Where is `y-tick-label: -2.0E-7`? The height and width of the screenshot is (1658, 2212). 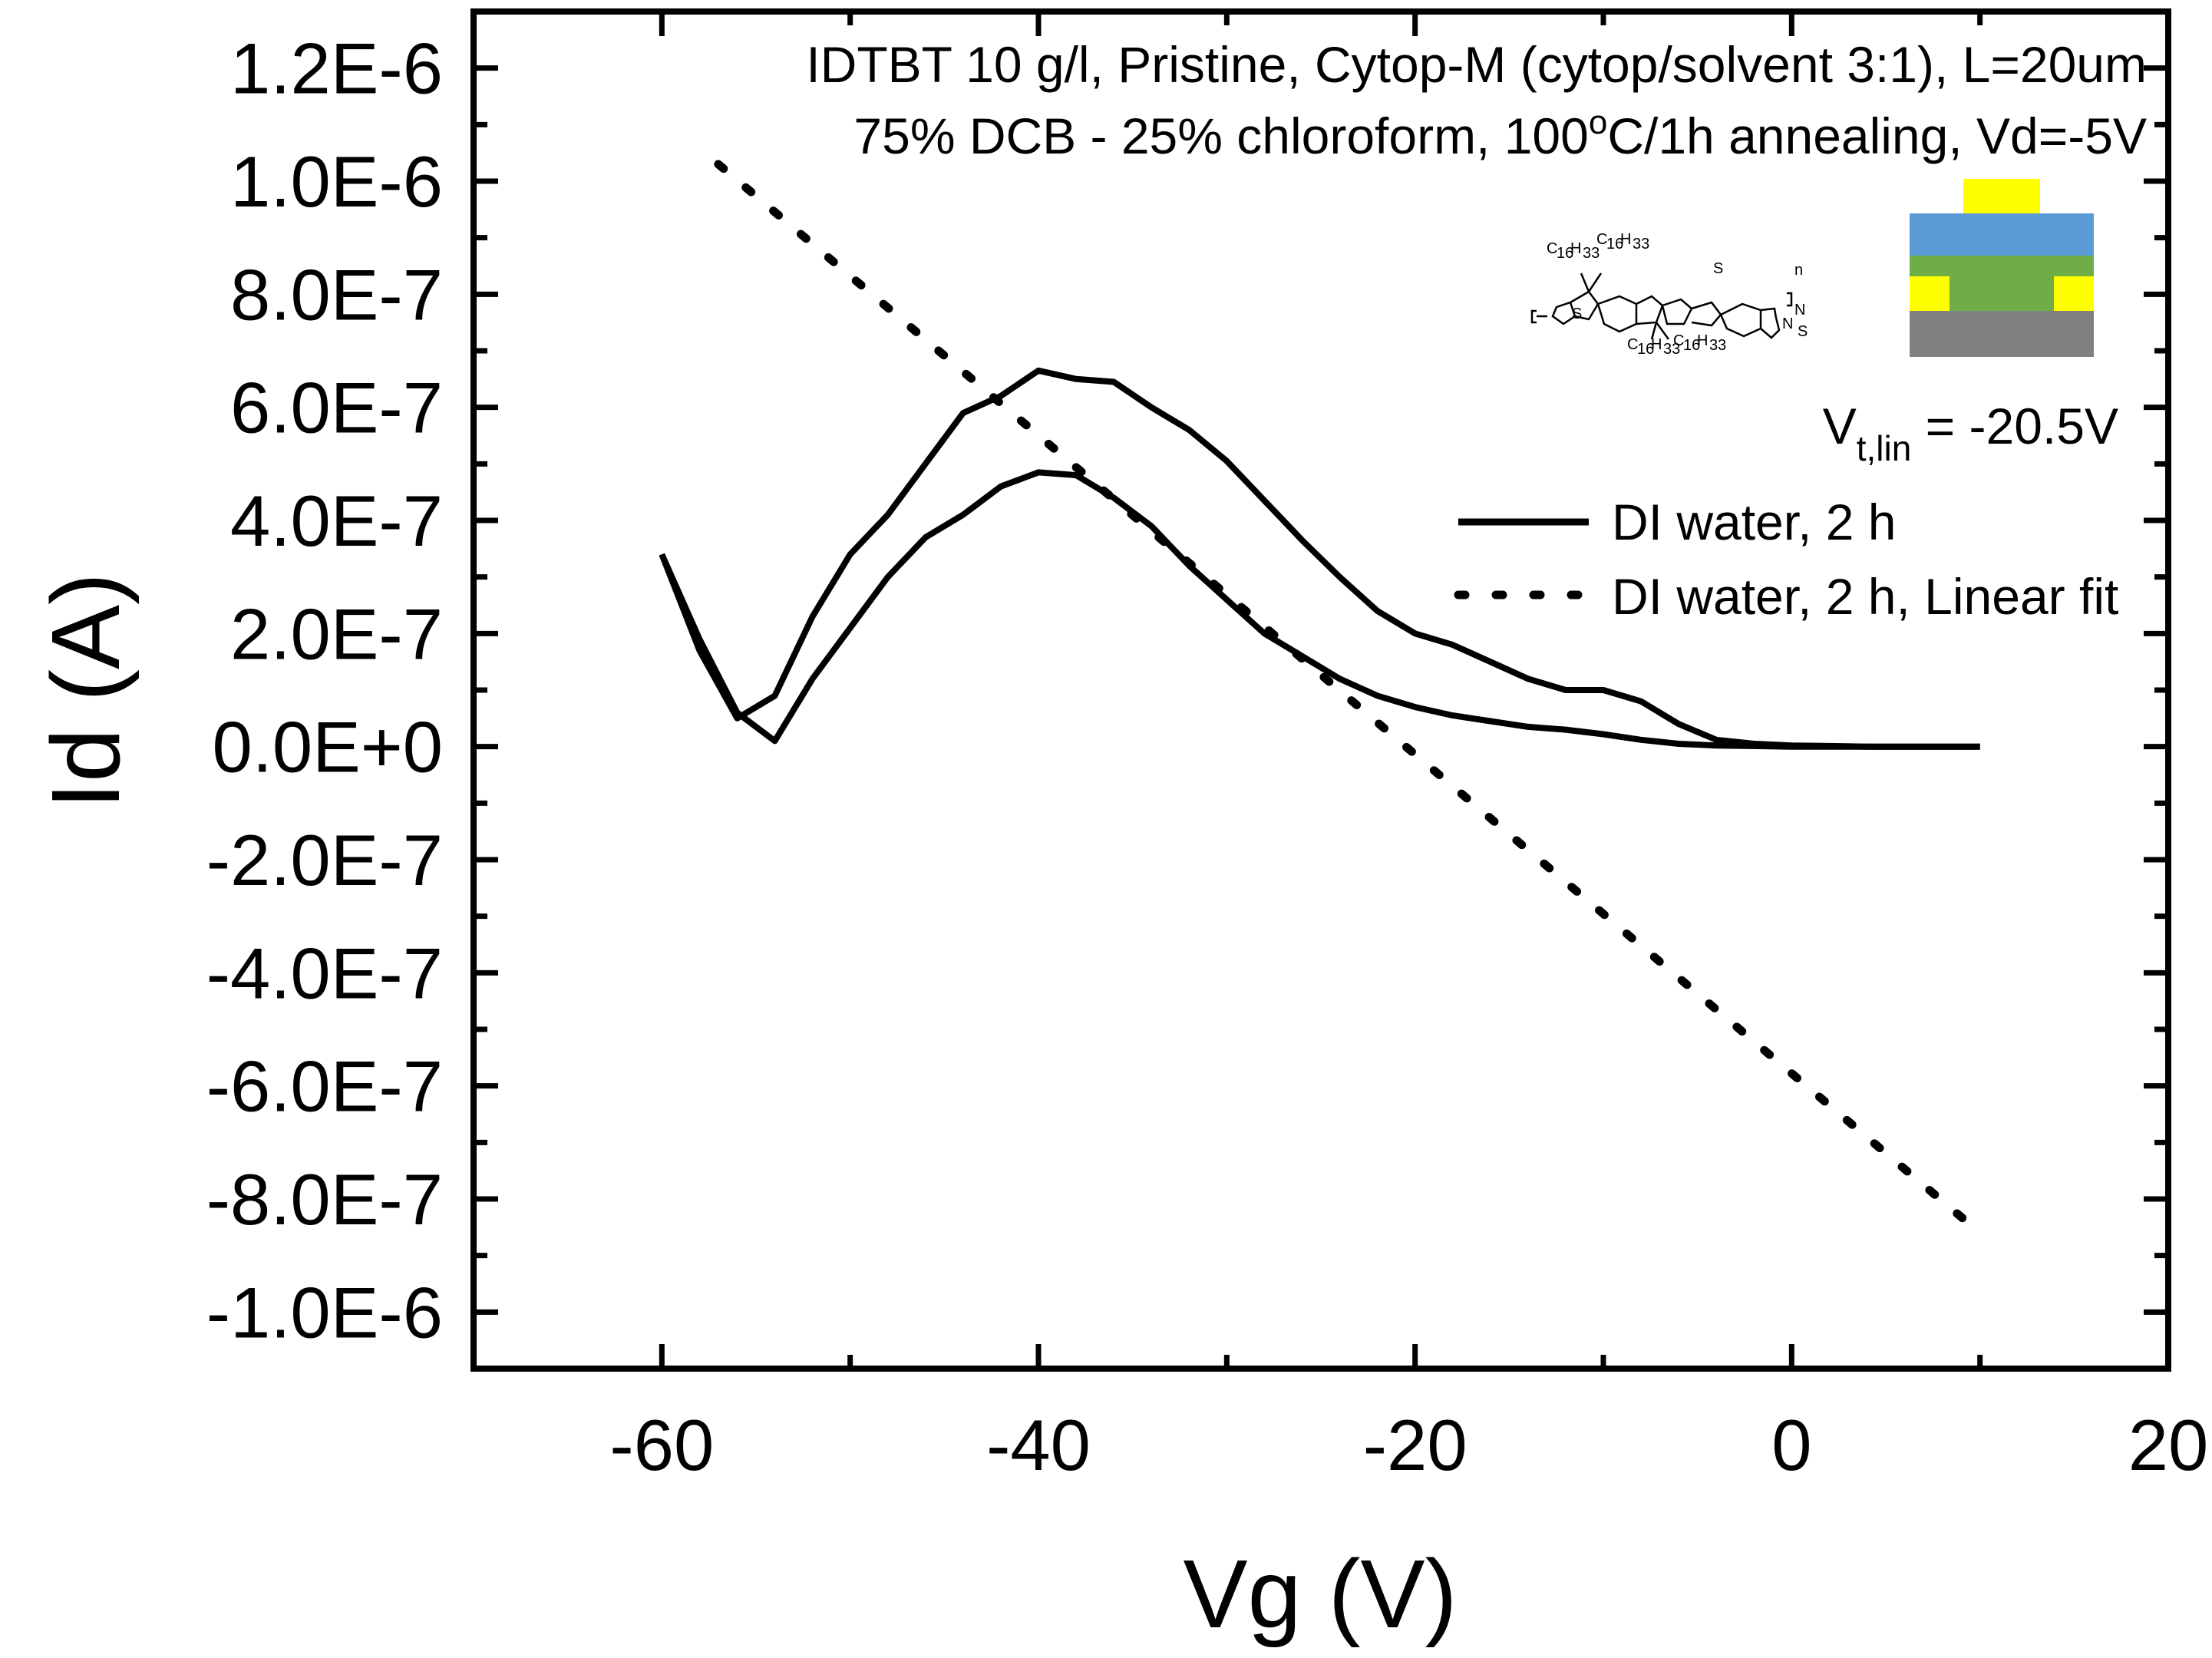
y-tick-label: -2.0E-7 is located at coordinates (324, 860).